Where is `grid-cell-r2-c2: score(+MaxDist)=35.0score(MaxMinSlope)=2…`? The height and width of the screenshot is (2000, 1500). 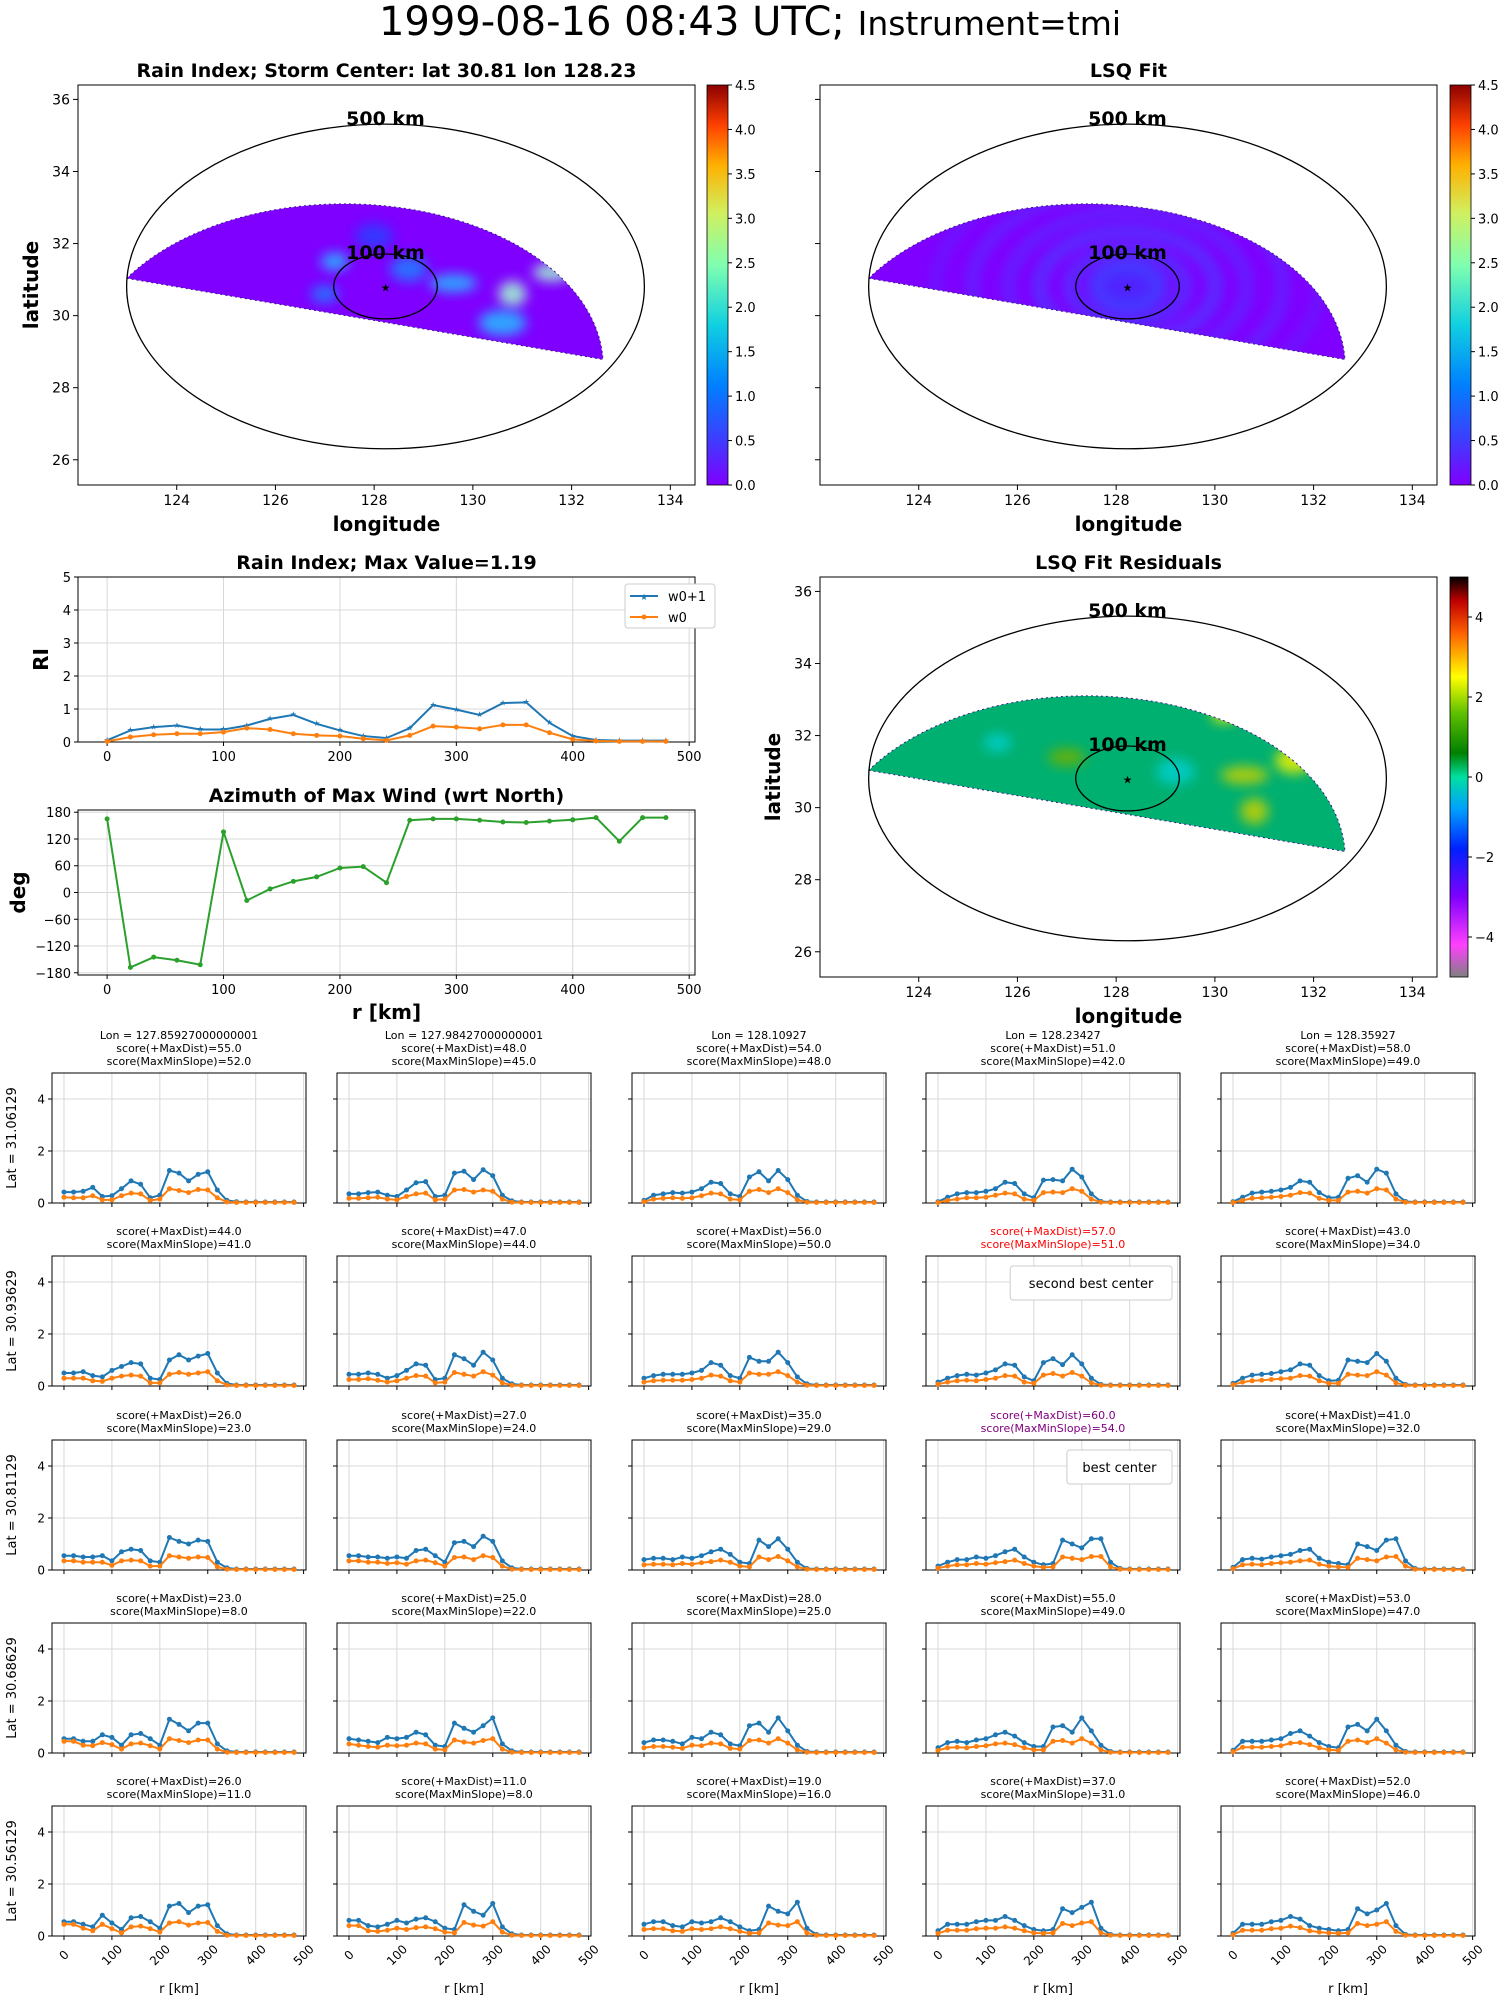
grid-cell-r2-c2: score(+MaxDist)=35.0score(MaxMinSlope)=2… is located at coordinates (757, 1491).